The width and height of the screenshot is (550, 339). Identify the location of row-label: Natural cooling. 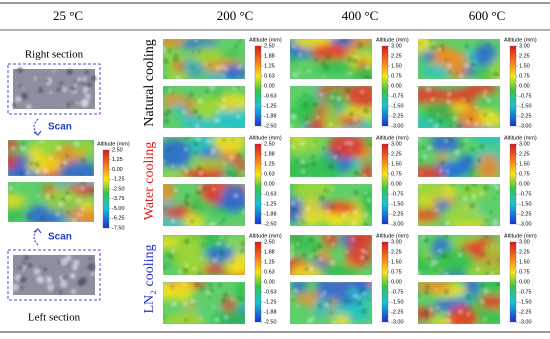
(149, 82).